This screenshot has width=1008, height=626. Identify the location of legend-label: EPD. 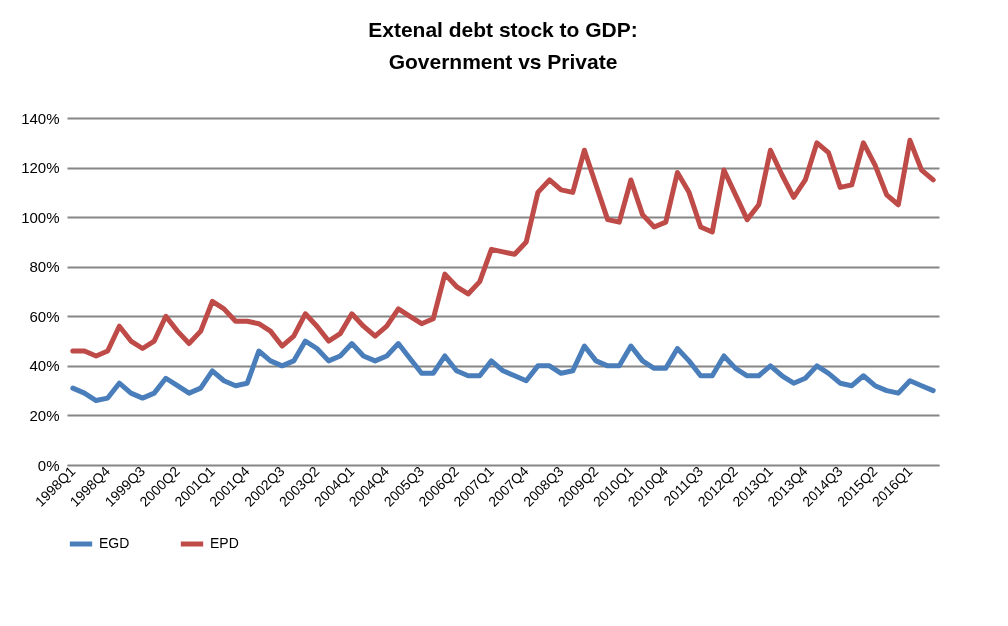
(224, 543).